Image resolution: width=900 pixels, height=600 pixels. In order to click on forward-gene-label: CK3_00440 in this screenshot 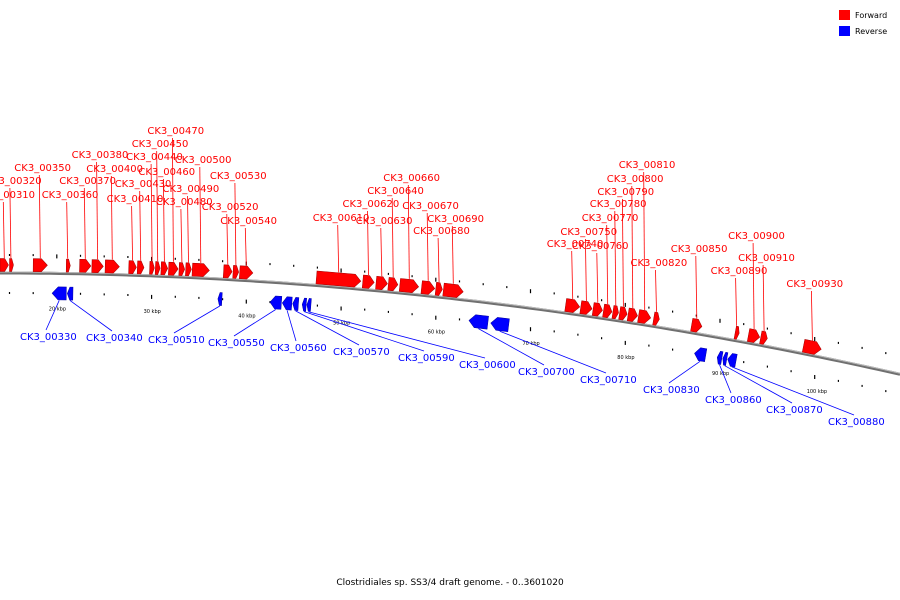, I will do `click(154, 157)`.